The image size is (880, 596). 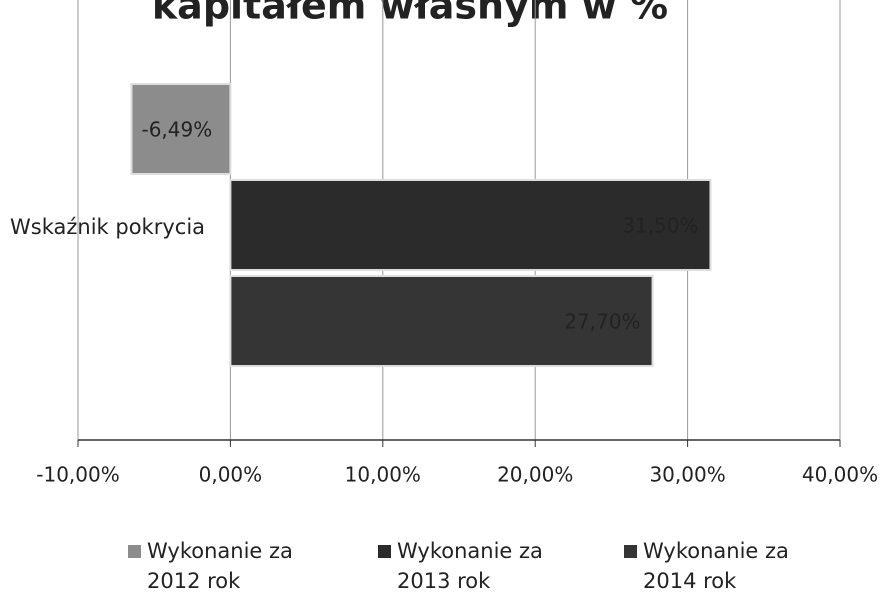 What do you see at coordinates (107, 227) in the screenshot?
I see `category-label: Wskaźnik pokrycia` at bounding box center [107, 227].